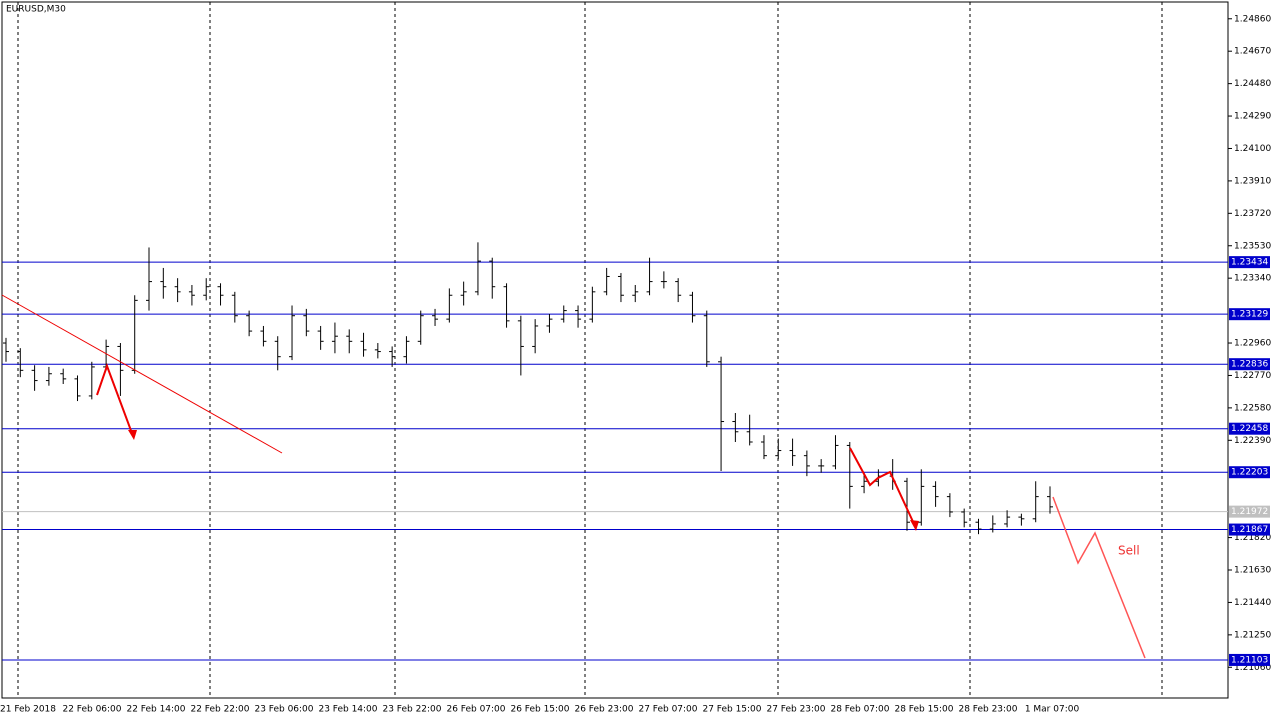  What do you see at coordinates (1252, 603) in the screenshot?
I see `y-tick-label: 1.21440` at bounding box center [1252, 603].